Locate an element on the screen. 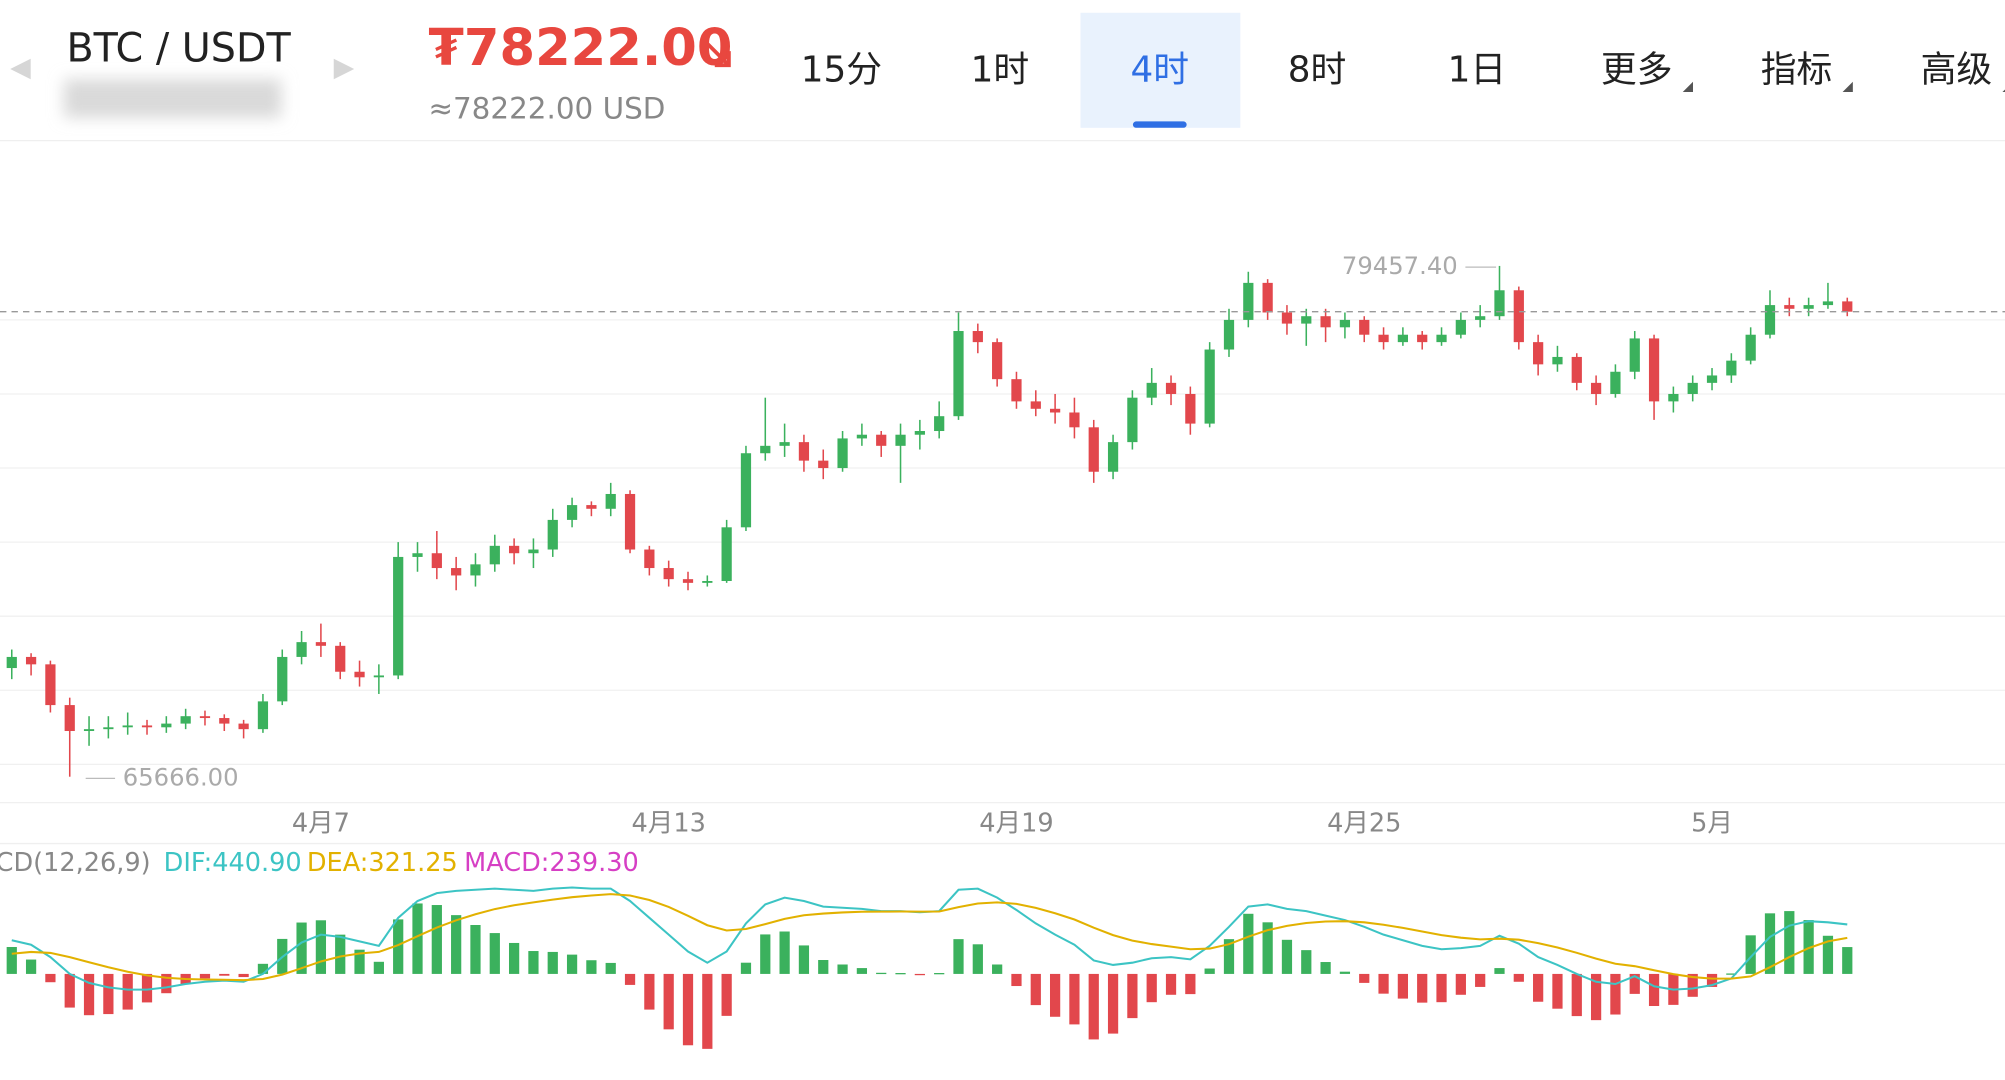 The height and width of the screenshot is (1080, 2005). prev-arrow is located at coordinates (20, 69).